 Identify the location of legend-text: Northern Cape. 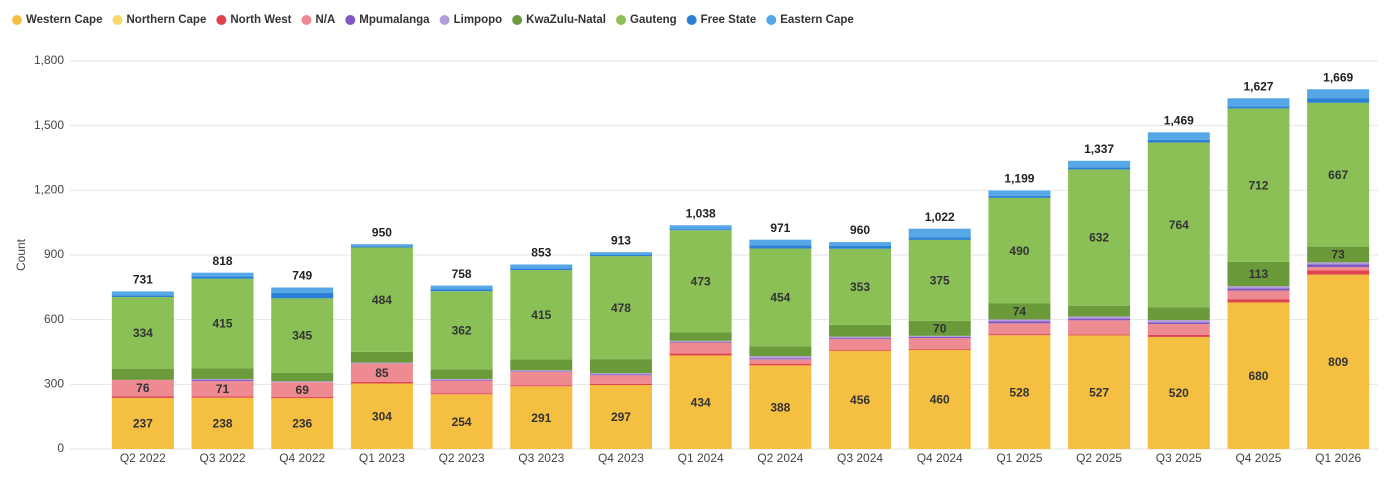
(166, 20).